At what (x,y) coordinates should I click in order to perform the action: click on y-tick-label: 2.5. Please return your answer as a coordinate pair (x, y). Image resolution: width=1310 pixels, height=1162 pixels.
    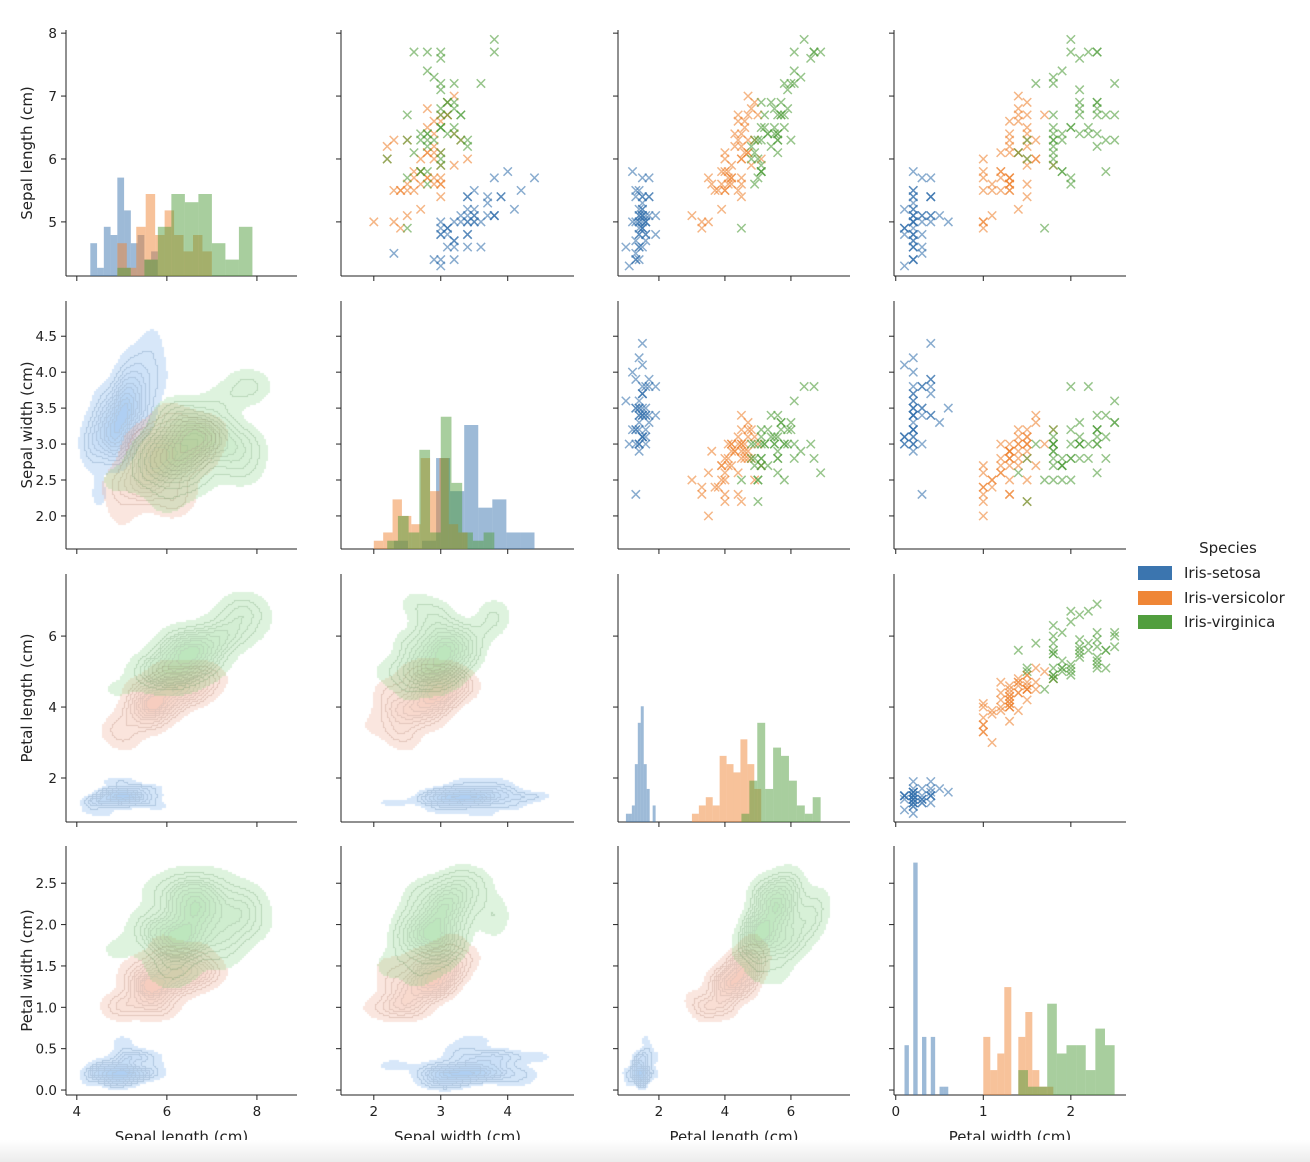
    Looking at the image, I should click on (46, 481).